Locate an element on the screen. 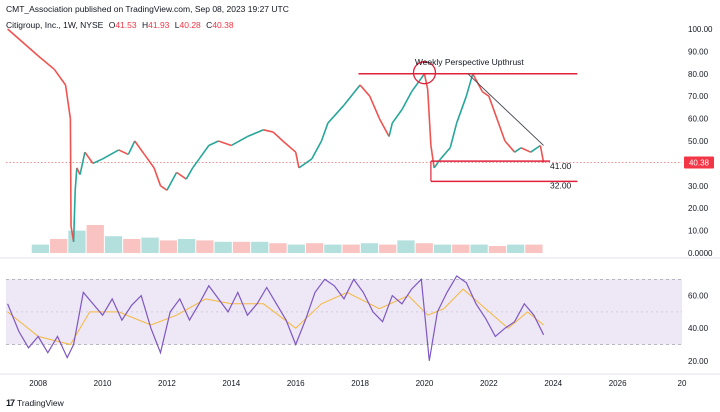 The height and width of the screenshot is (412, 720). price-y-tick-label: 30.00 is located at coordinates (698, 186).